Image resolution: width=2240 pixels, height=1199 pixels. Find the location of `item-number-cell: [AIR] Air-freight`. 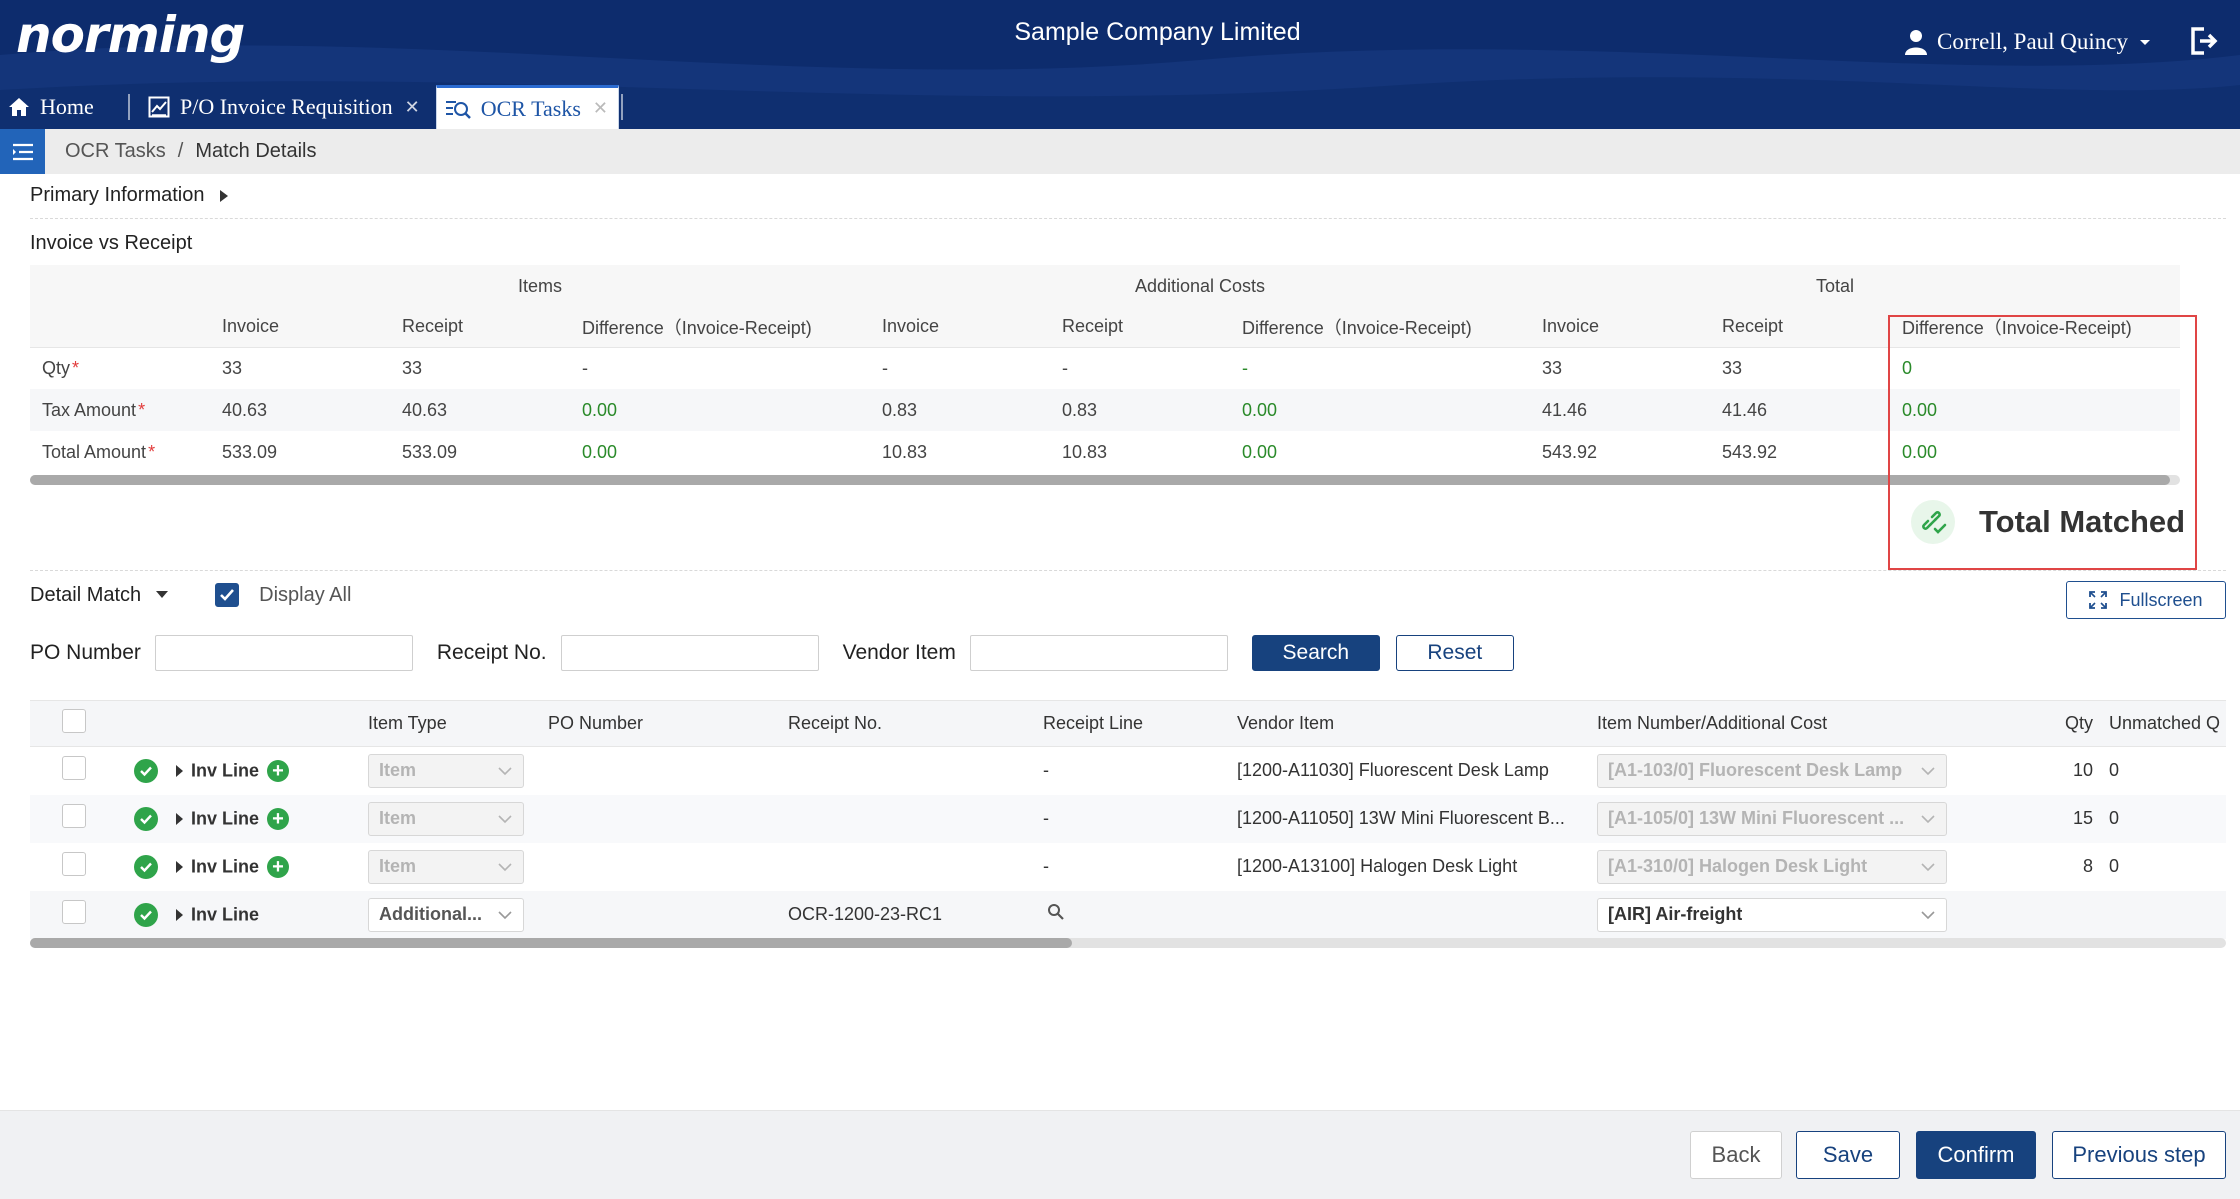

item-number-cell: [AIR] Air-freight is located at coordinates (1799, 914).